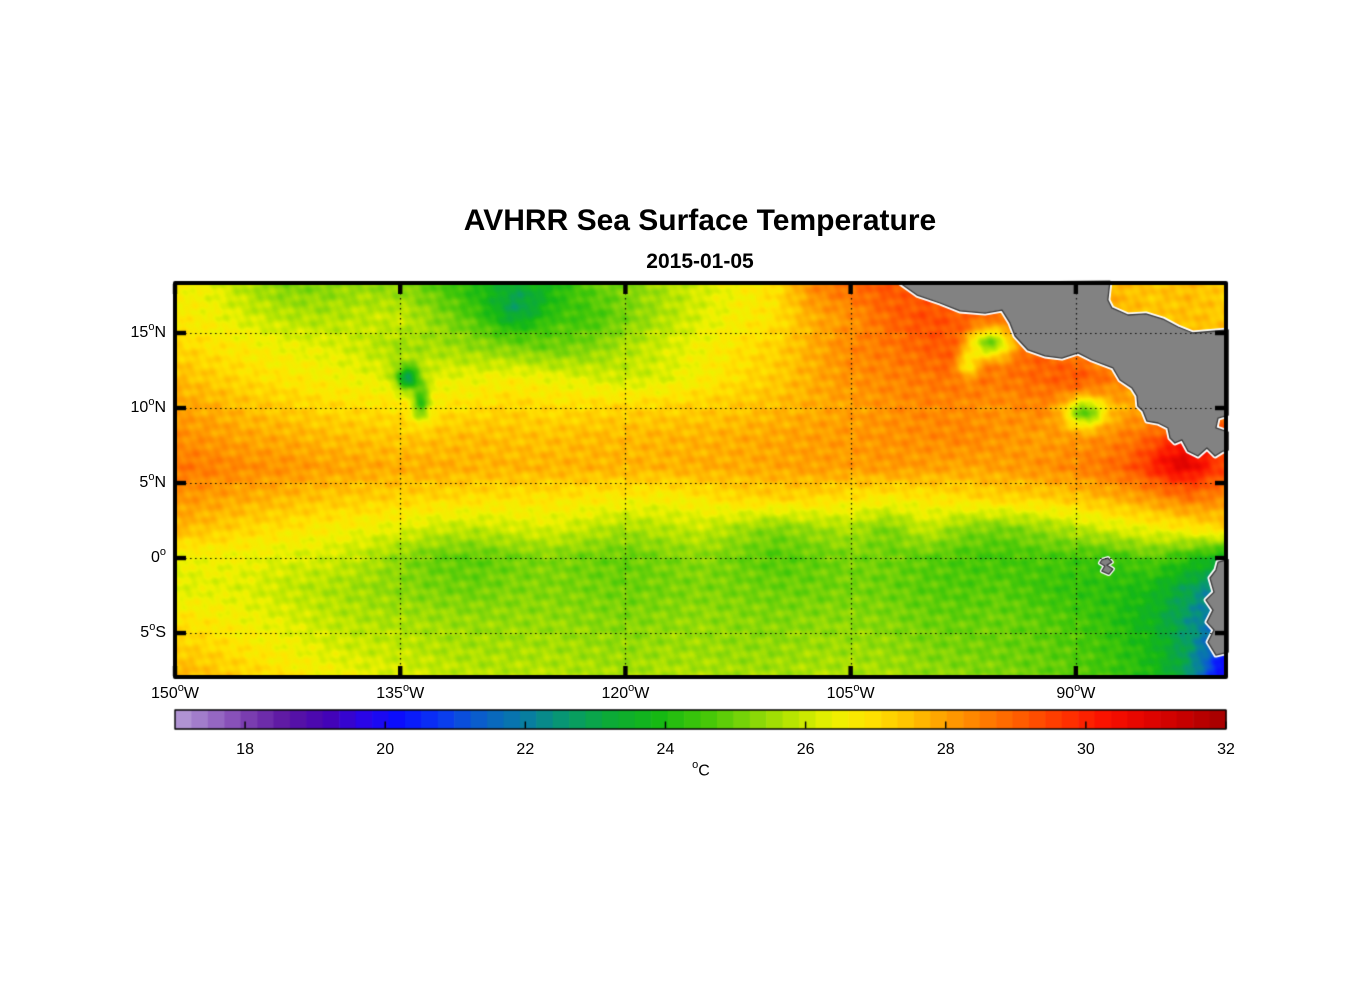 This screenshot has height=1000, width=1356. What do you see at coordinates (700, 220) in the screenshot?
I see `figure-title: AVHRR Sea Surface Temperature` at bounding box center [700, 220].